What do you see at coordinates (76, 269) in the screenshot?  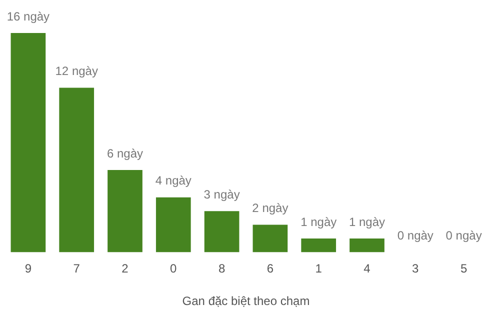 I see `x-tick-label: 7` at bounding box center [76, 269].